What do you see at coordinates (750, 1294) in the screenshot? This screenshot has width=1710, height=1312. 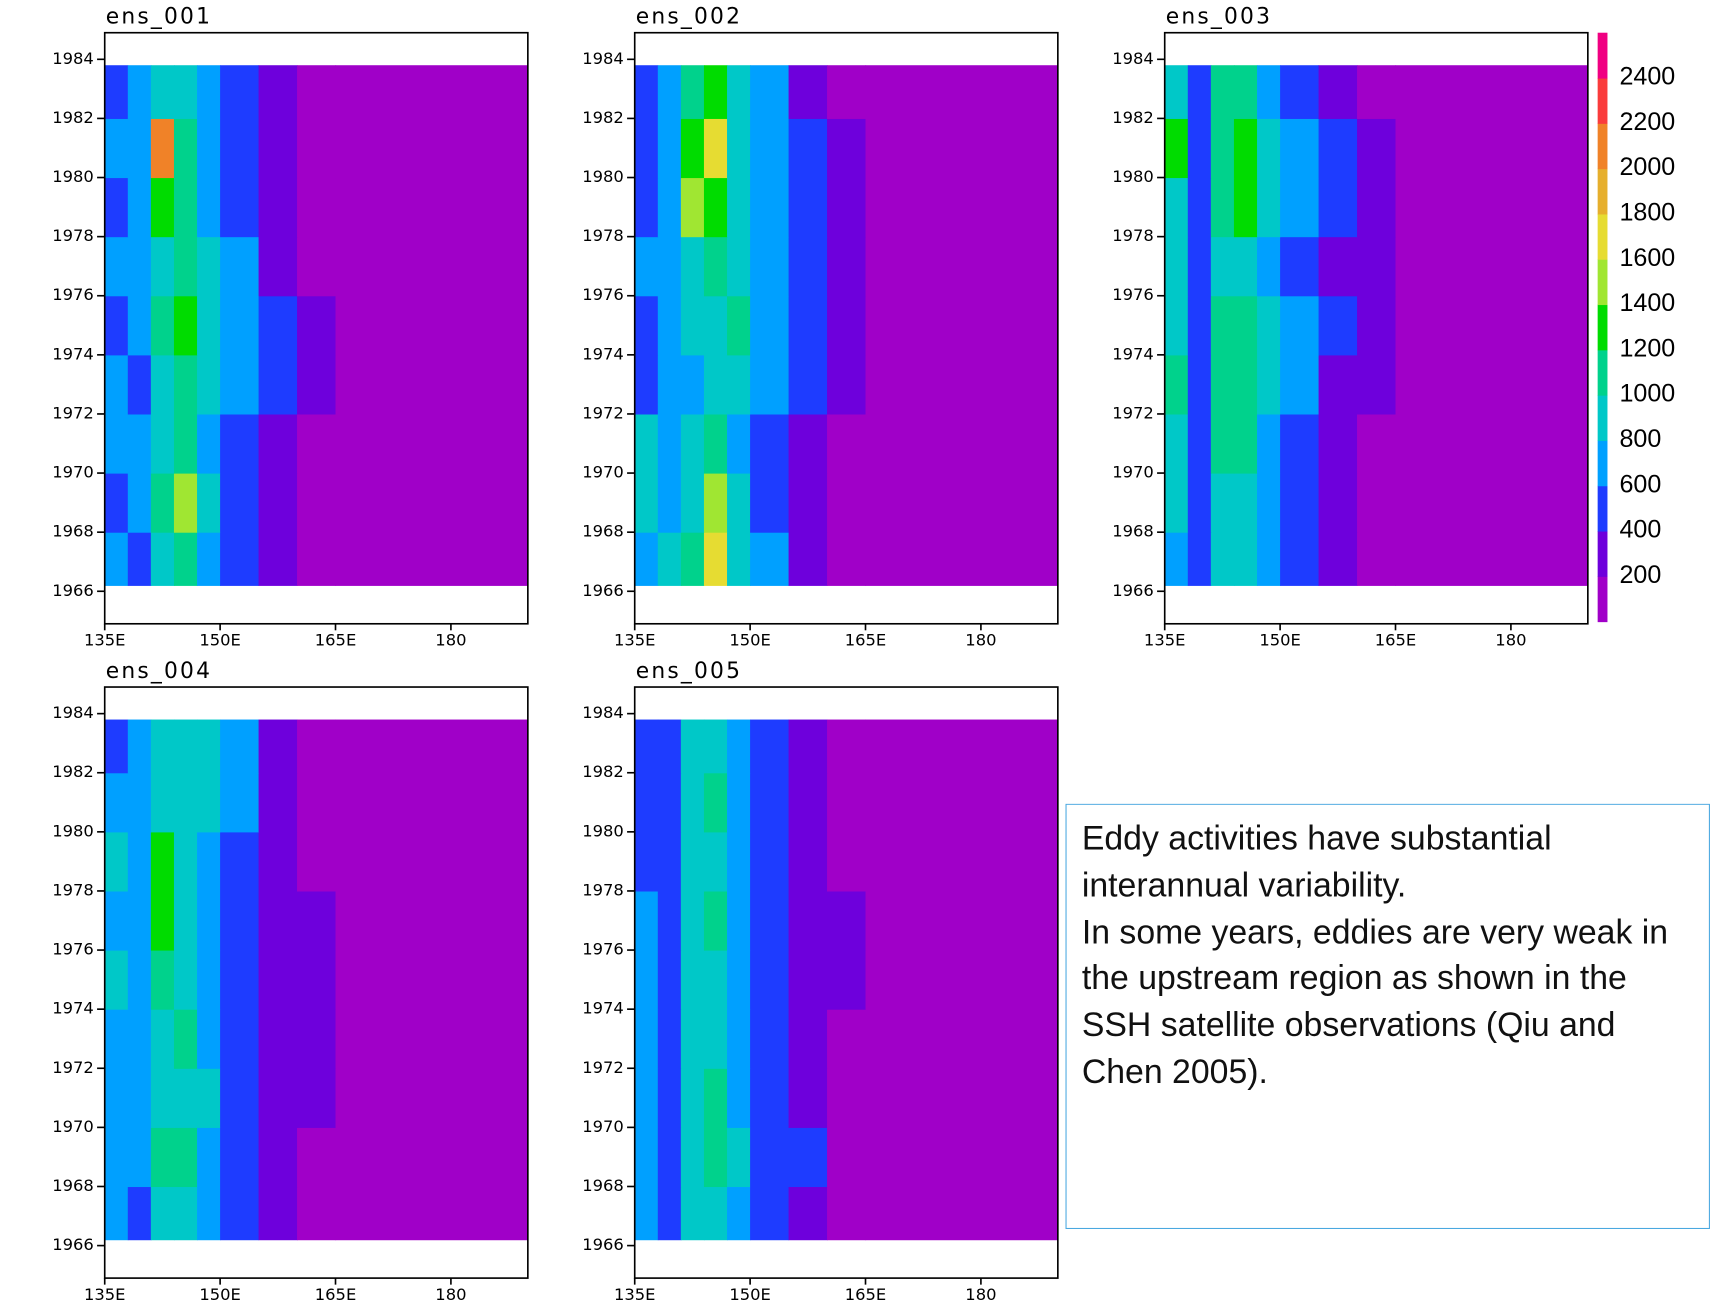 I see `x-tick-label: 150E` at bounding box center [750, 1294].